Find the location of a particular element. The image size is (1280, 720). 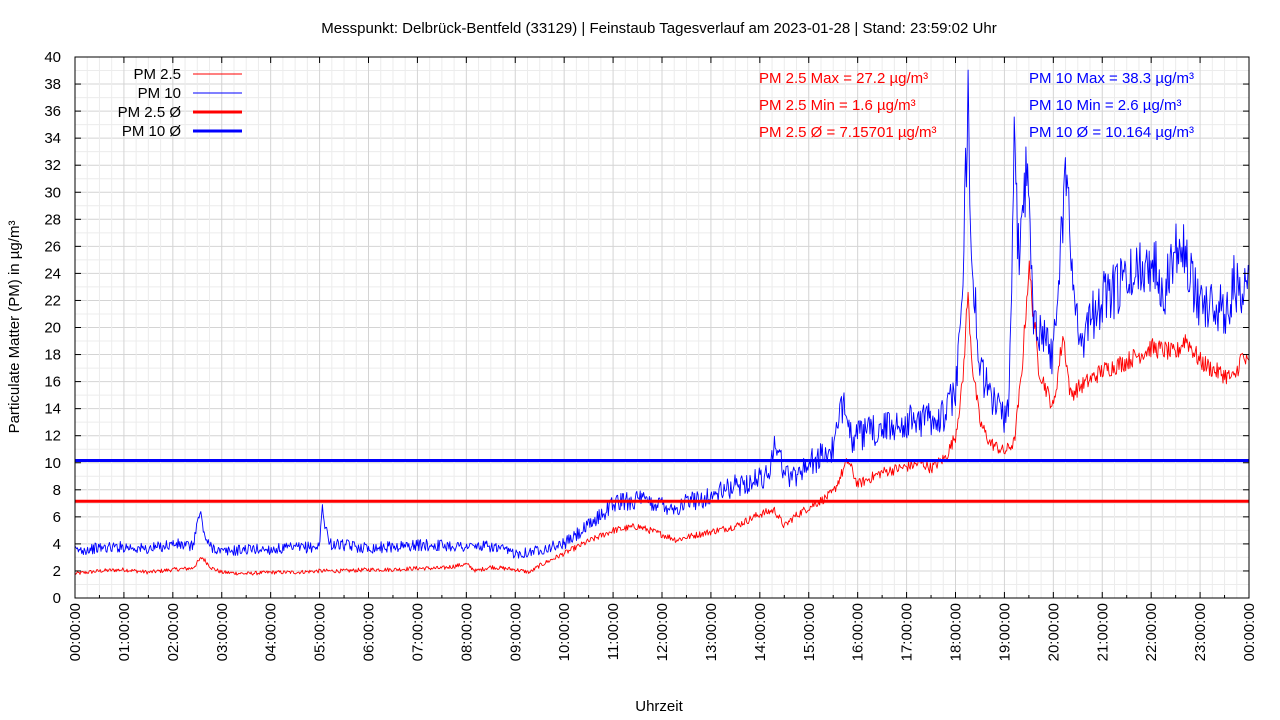

y-tick-label: 12 is located at coordinates (52, 436).